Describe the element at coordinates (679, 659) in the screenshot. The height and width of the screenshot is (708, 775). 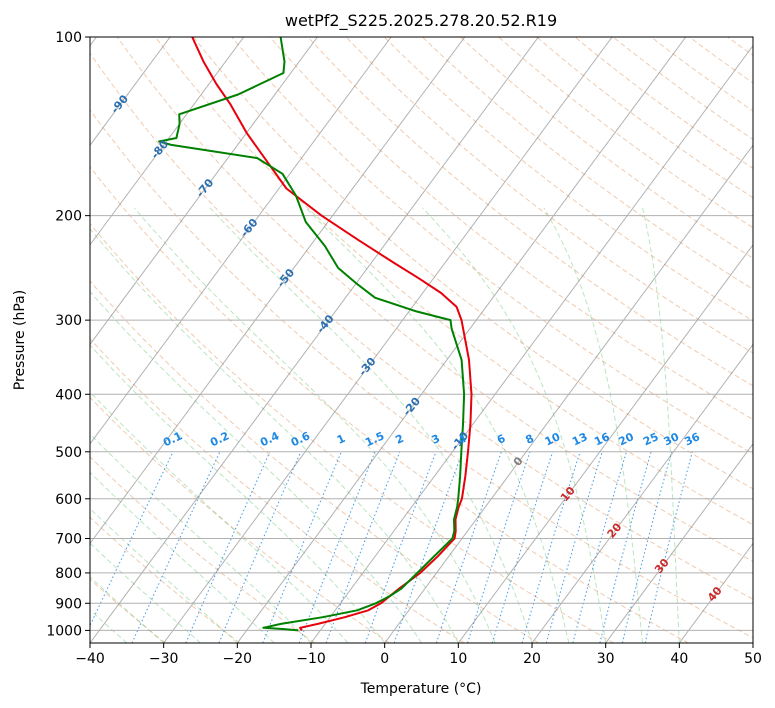
I see `x-tick-label: 40` at that location.